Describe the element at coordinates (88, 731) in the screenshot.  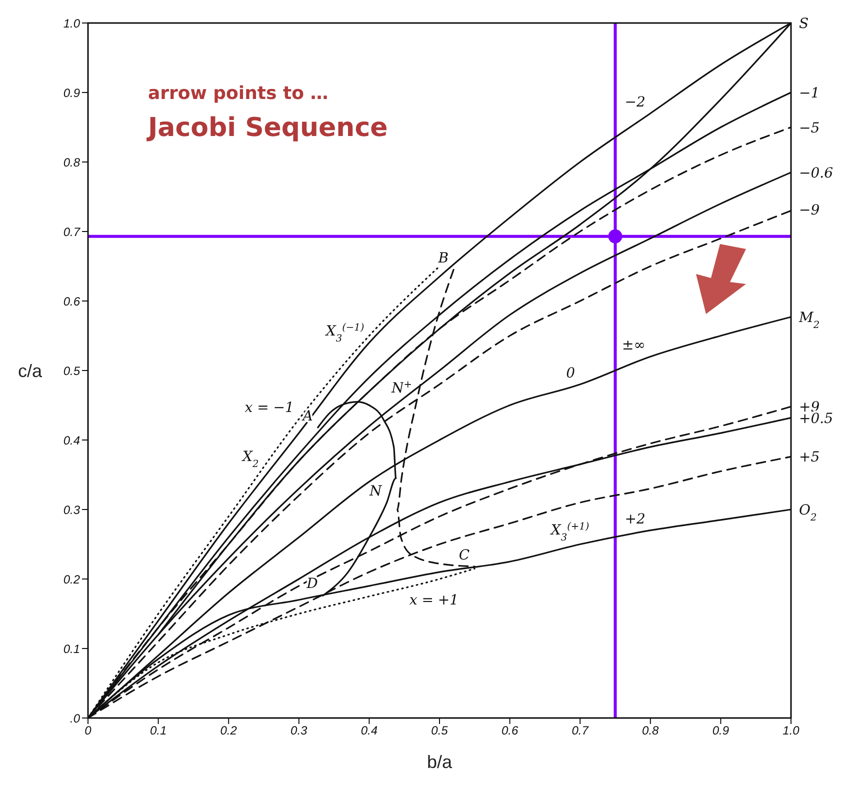
I see `x-tick-label: 0` at that location.